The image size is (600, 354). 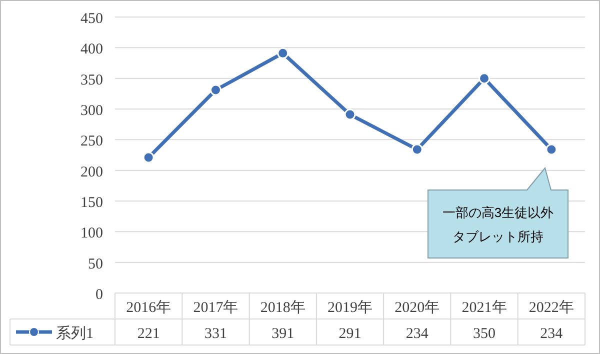 I want to click on data-label: 350, so click(x=484, y=334).